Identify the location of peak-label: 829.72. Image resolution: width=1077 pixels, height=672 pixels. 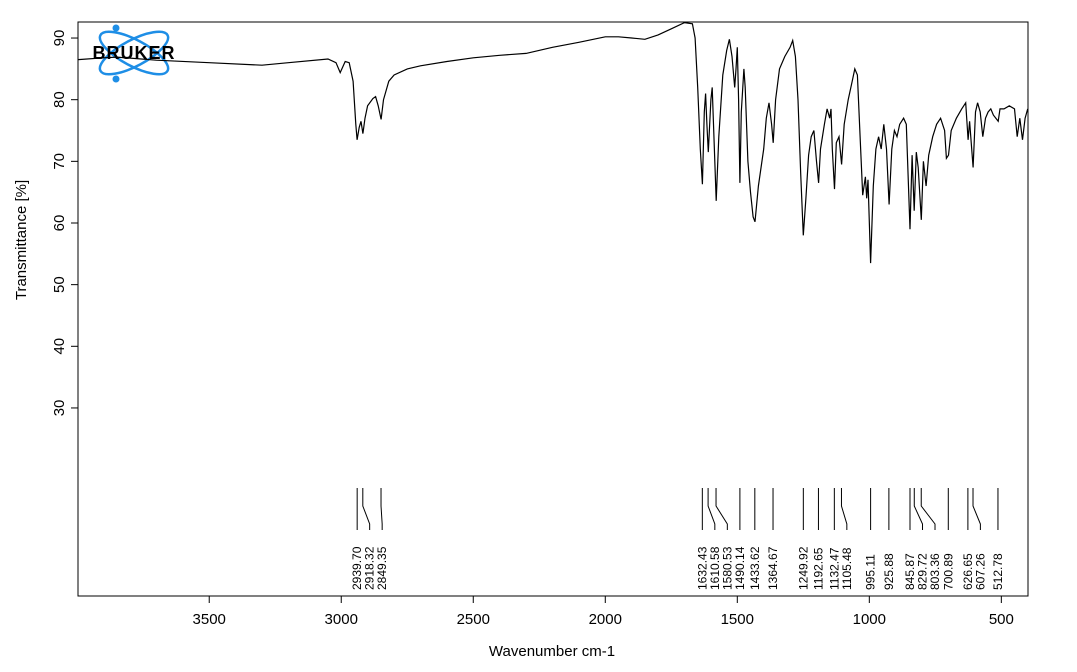
(923, 571).